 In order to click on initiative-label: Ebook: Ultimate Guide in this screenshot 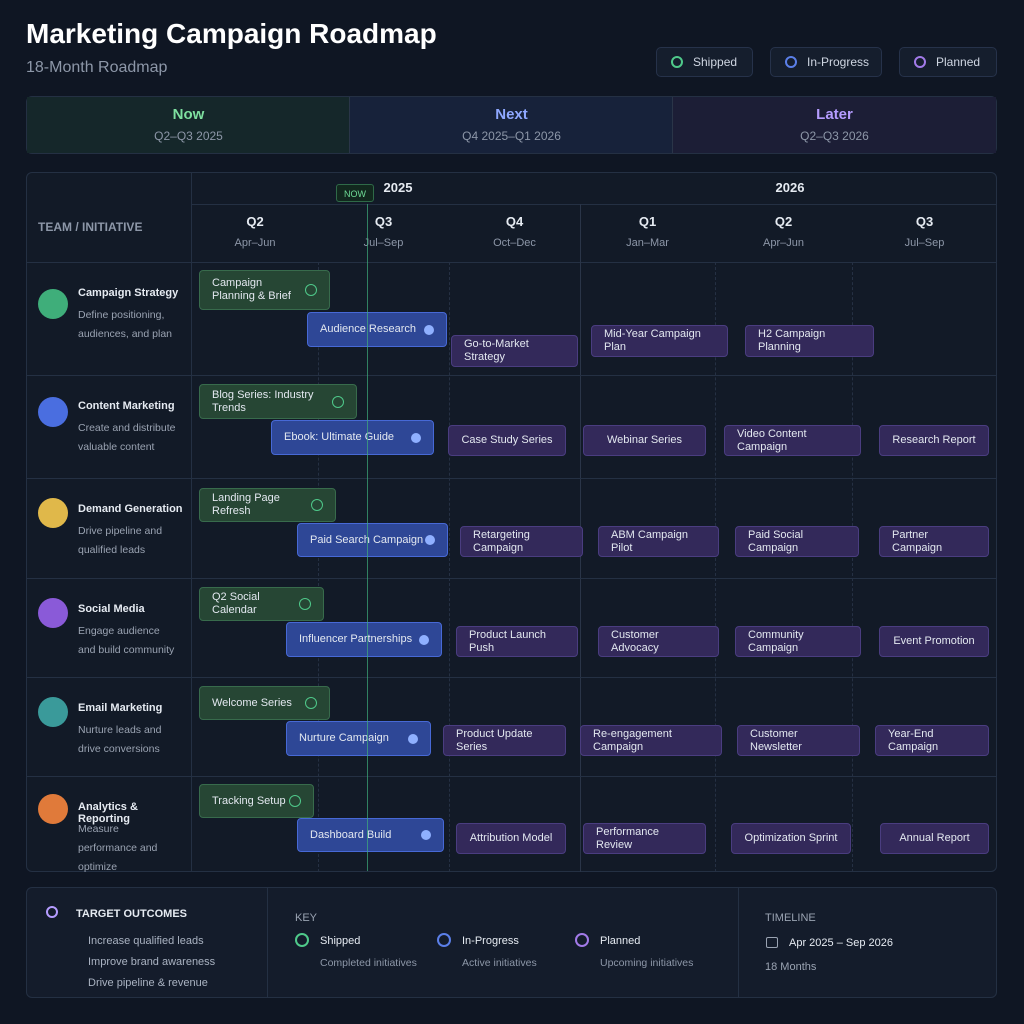, I will do `click(339, 437)`.